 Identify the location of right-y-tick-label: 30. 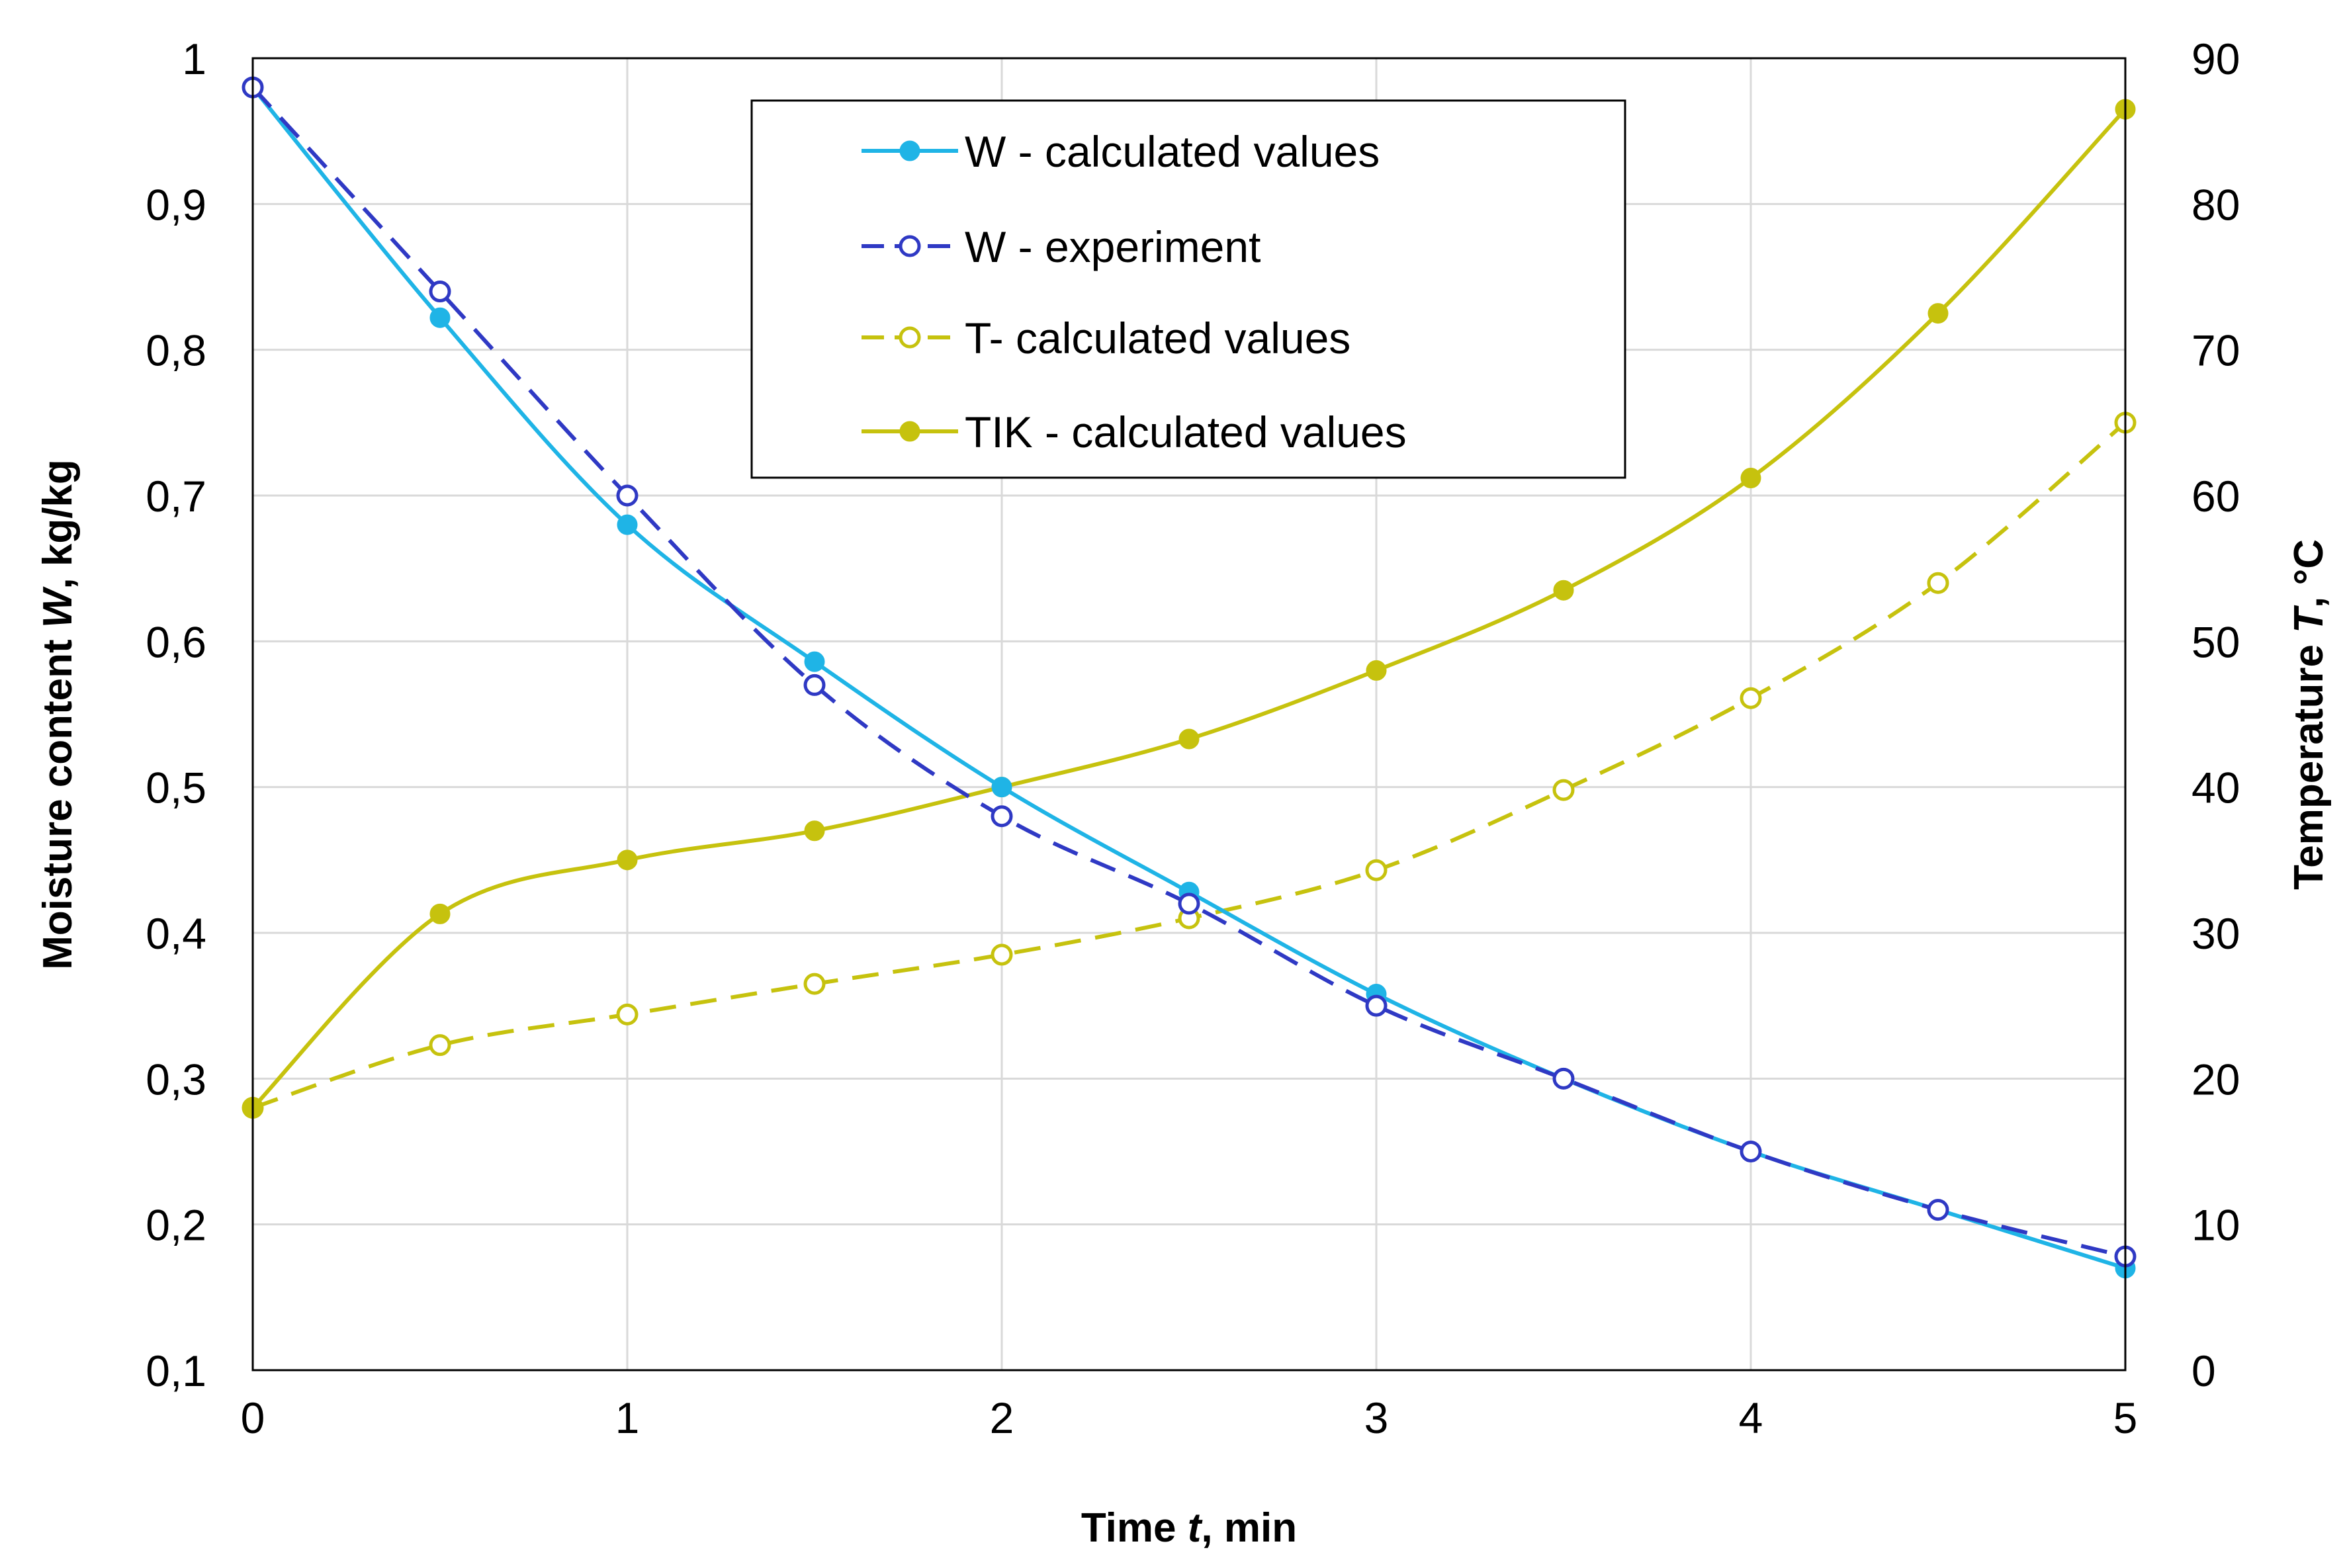
(2215, 933).